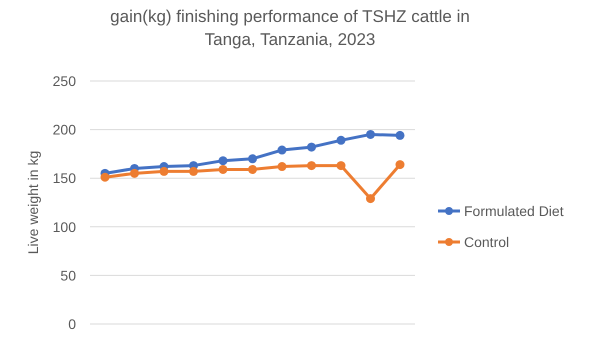  I want to click on y-axis-title: Live weight in kg, so click(33, 202).